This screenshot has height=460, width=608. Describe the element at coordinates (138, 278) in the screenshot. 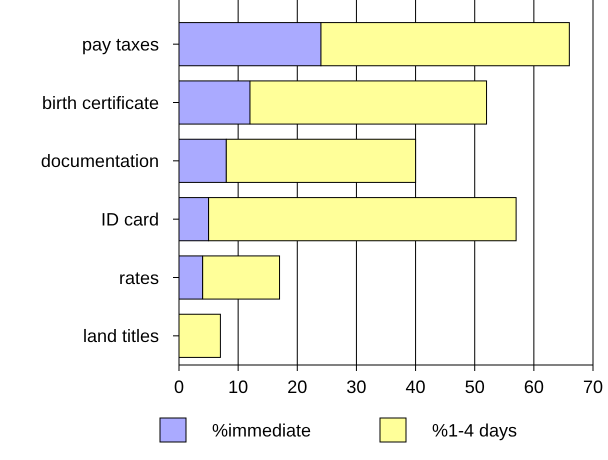

I see `y-tick-label: rates` at that location.